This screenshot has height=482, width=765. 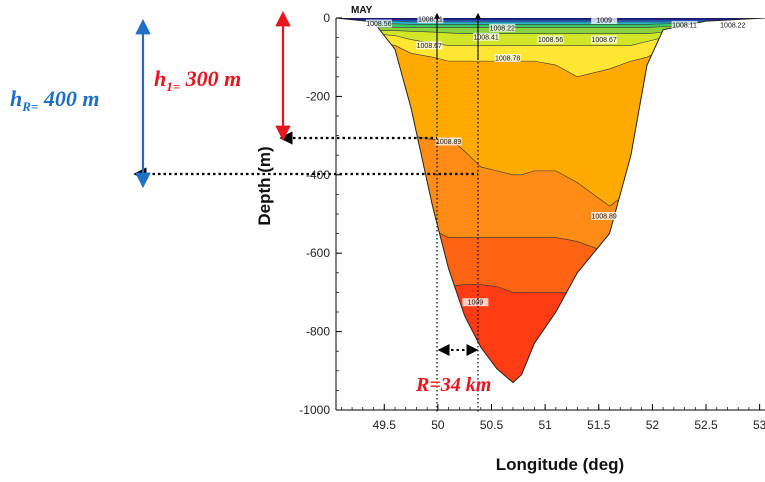 What do you see at coordinates (653, 425) in the screenshot?
I see `x-tick-label: 52` at bounding box center [653, 425].